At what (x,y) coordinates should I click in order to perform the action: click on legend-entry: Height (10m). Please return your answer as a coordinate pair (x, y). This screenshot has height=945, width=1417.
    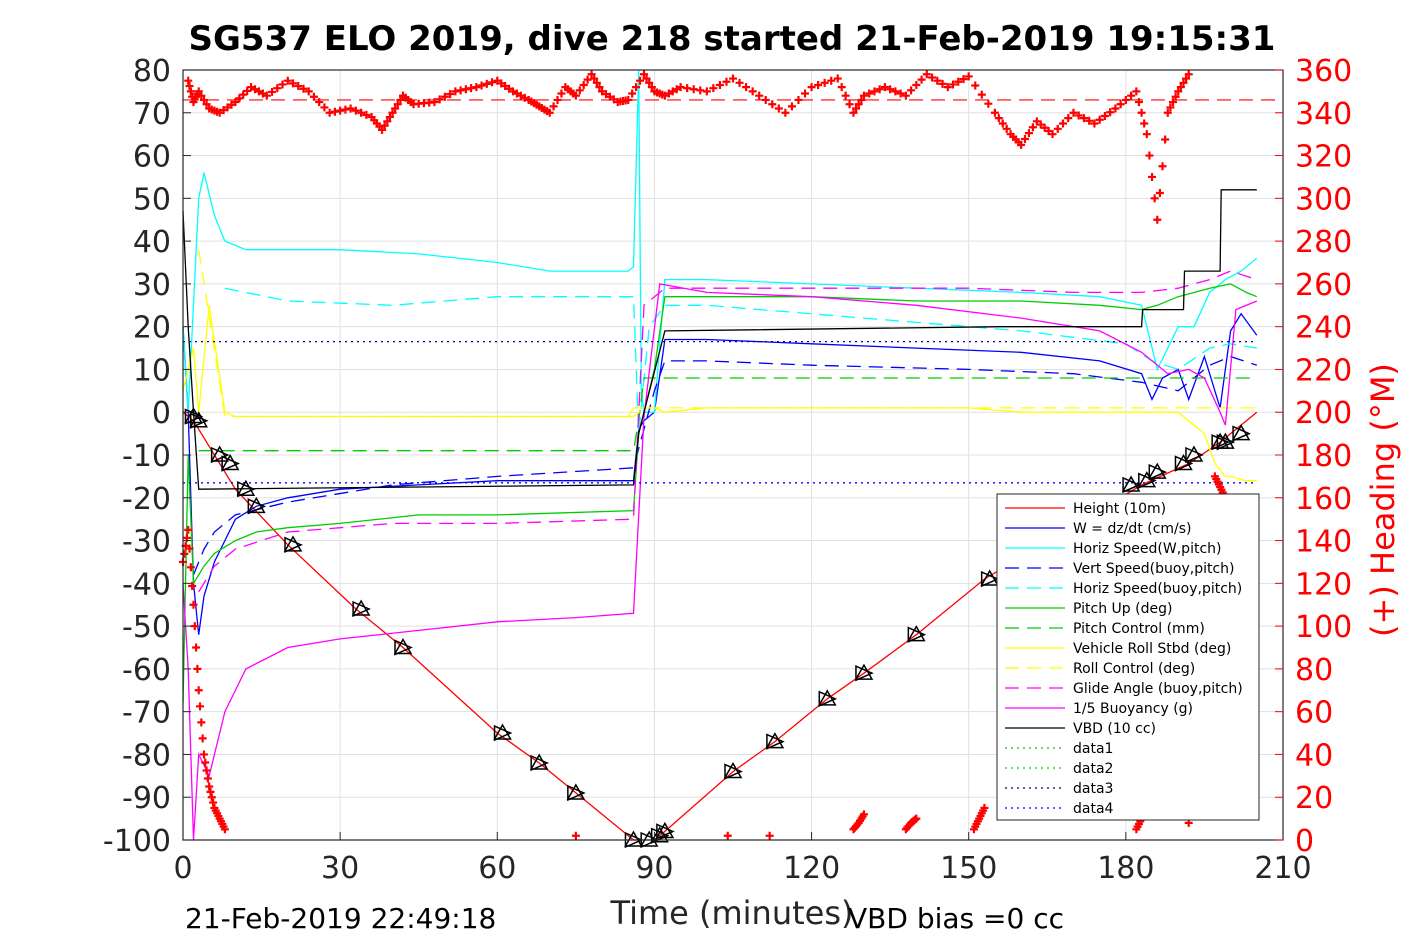
    Looking at the image, I should click on (1119, 509).